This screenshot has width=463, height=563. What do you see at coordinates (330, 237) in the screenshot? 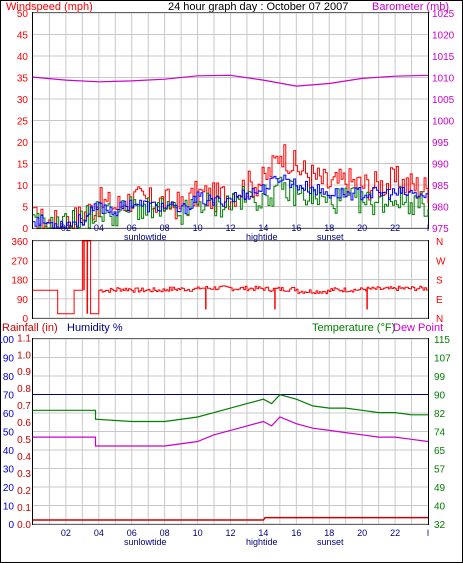
I see `marker-sunset: sunset` at bounding box center [330, 237].